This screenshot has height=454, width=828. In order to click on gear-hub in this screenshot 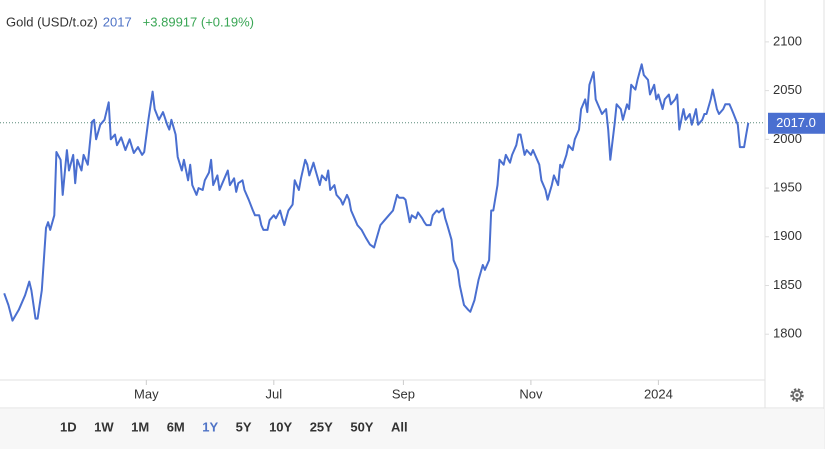, I will do `click(797, 395)`.